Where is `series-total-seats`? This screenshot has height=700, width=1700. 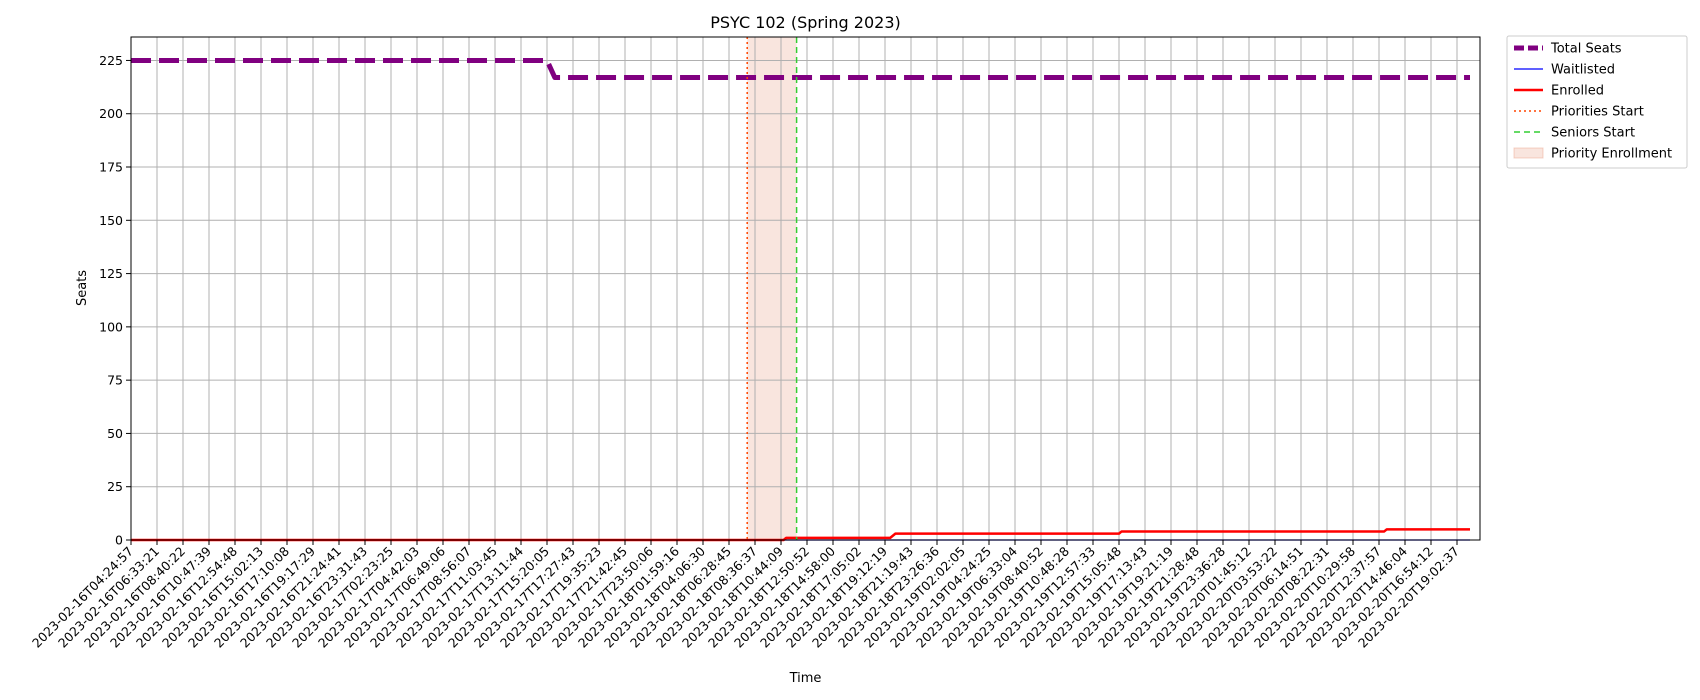
series-total-seats is located at coordinates (800, 68).